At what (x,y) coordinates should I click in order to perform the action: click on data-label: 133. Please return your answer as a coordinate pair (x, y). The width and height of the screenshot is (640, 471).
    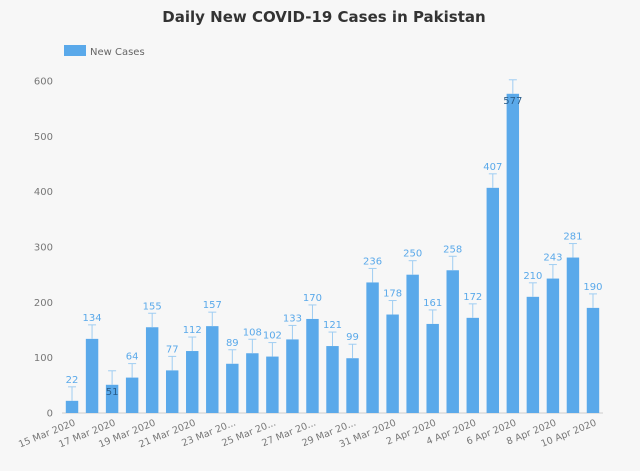
    Looking at the image, I should click on (292, 318).